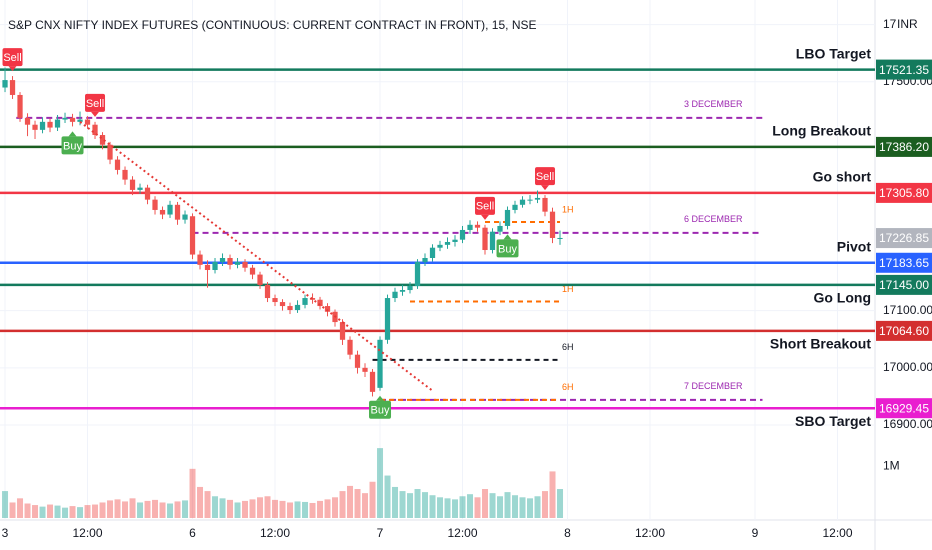  I want to click on level-name: Pivot, so click(854, 246).